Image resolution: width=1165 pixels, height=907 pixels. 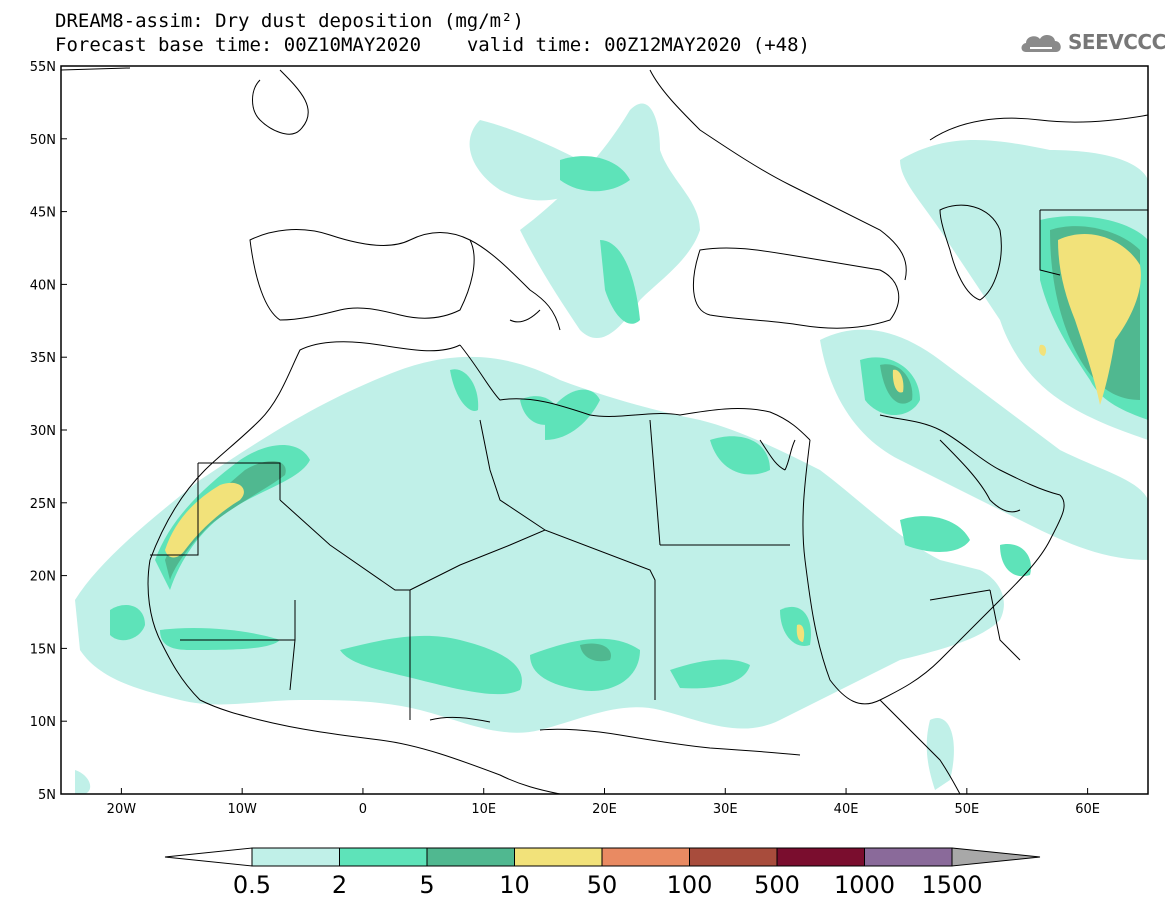 I want to click on lon-tick-label: 0, so click(x=363, y=809).